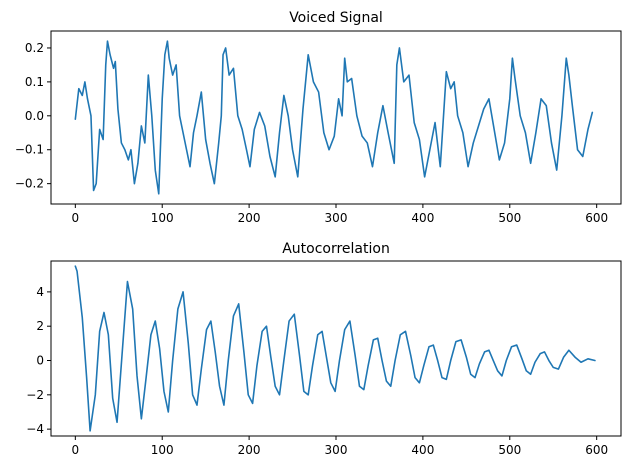 The height and width of the screenshot is (470, 630). What do you see at coordinates (40, 292) in the screenshot?
I see `y-tick-label: 4` at bounding box center [40, 292].